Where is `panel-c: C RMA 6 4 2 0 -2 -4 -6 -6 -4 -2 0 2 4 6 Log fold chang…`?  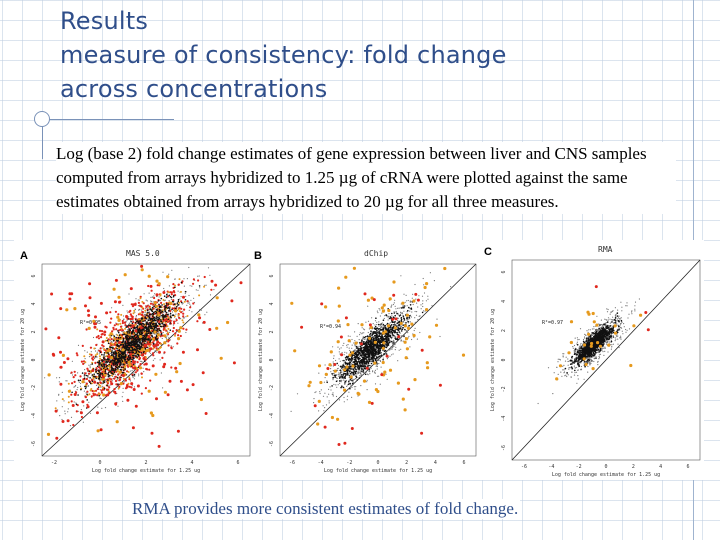 panel-c: C RMA 6 4 2 0 -2 -4 -6 -6 -4 -2 0 2 4 6 Log fold chang… is located at coordinates (593, 360).